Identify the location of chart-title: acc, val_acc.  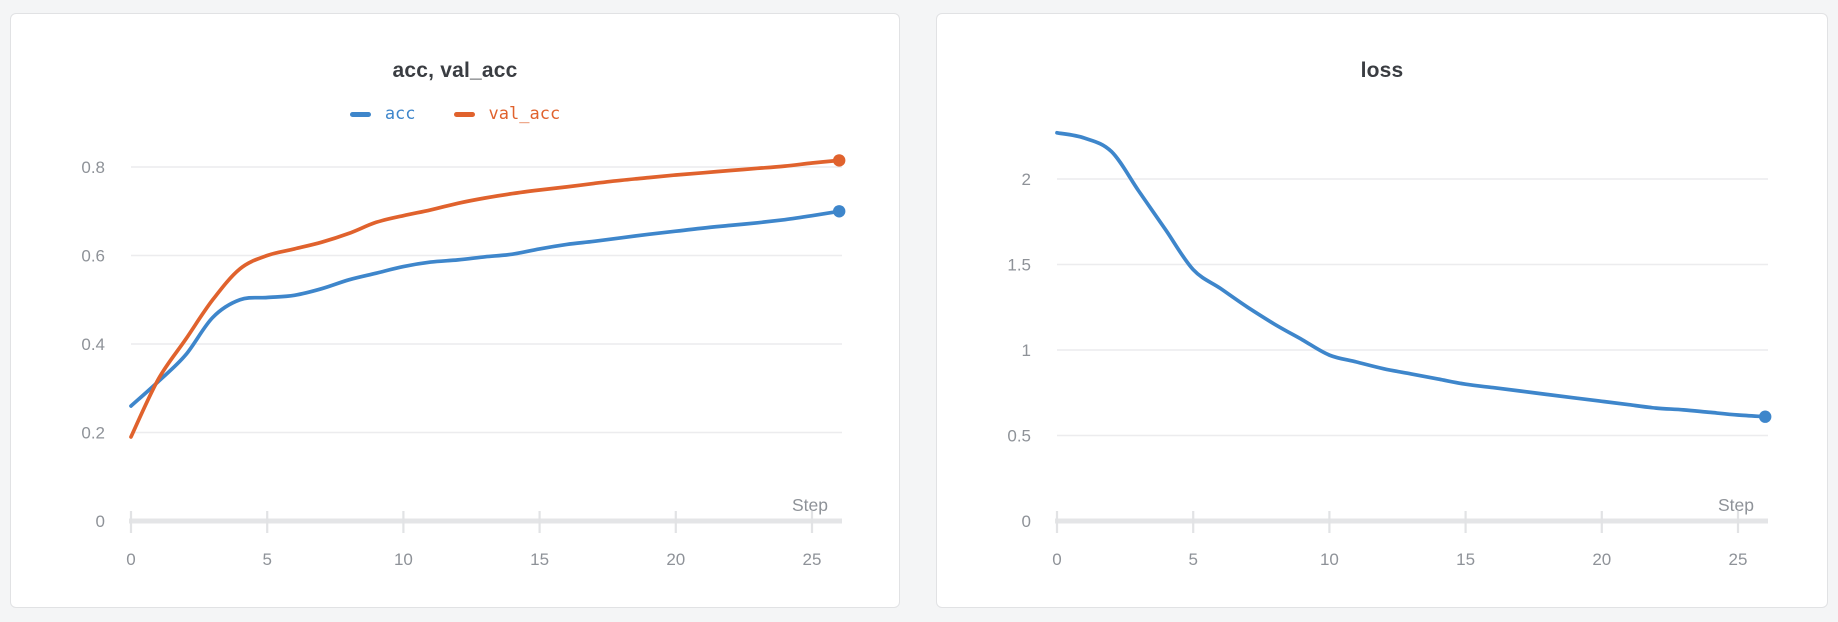
(455, 70).